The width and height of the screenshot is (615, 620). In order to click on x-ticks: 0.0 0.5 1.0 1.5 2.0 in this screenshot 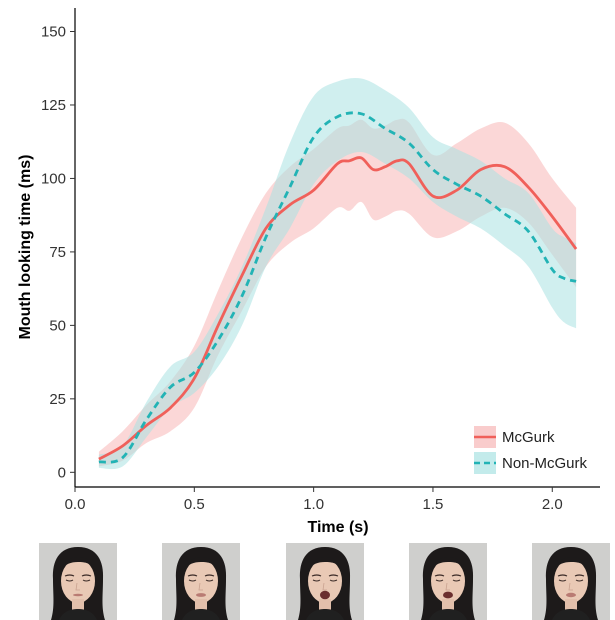, I will do `click(314, 500)`.